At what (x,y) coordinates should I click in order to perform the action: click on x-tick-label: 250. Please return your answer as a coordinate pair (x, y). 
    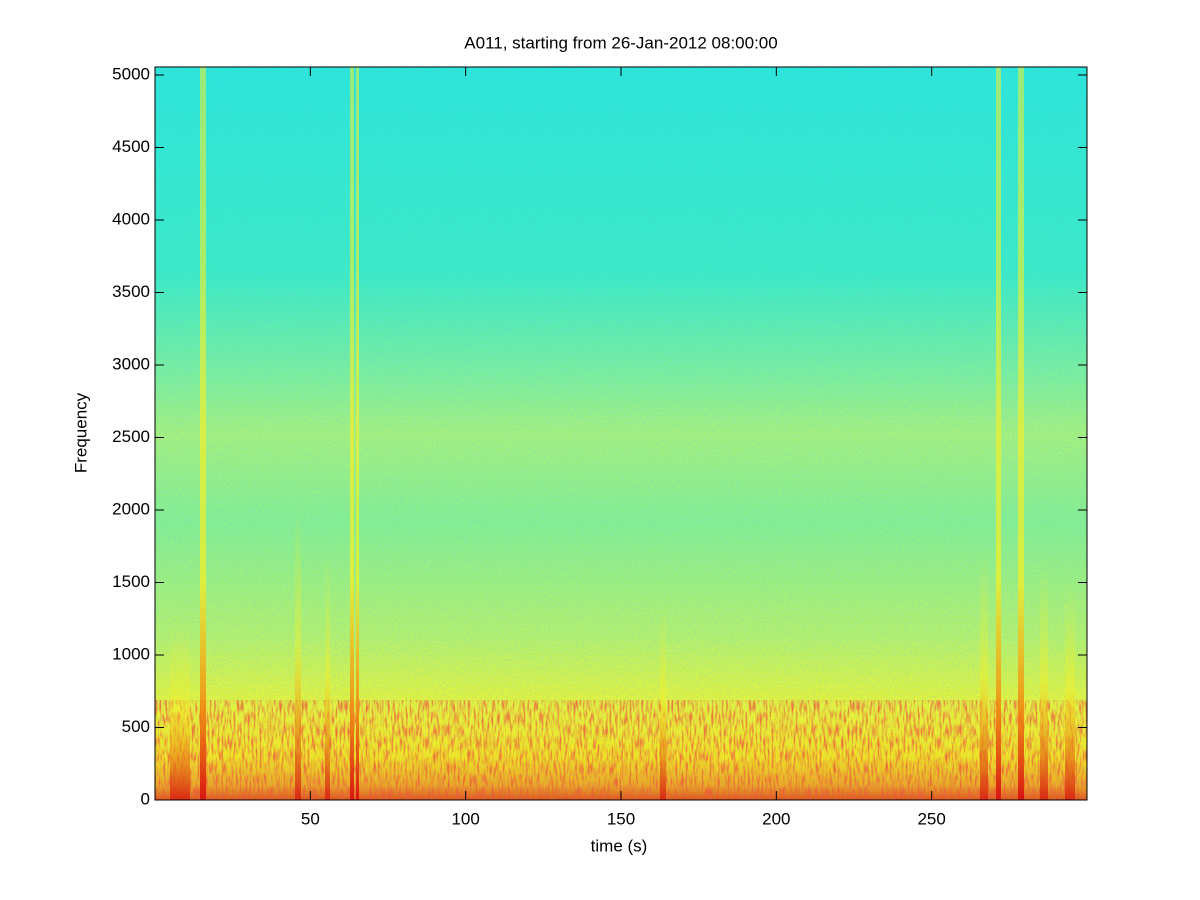
    Looking at the image, I should click on (931, 818).